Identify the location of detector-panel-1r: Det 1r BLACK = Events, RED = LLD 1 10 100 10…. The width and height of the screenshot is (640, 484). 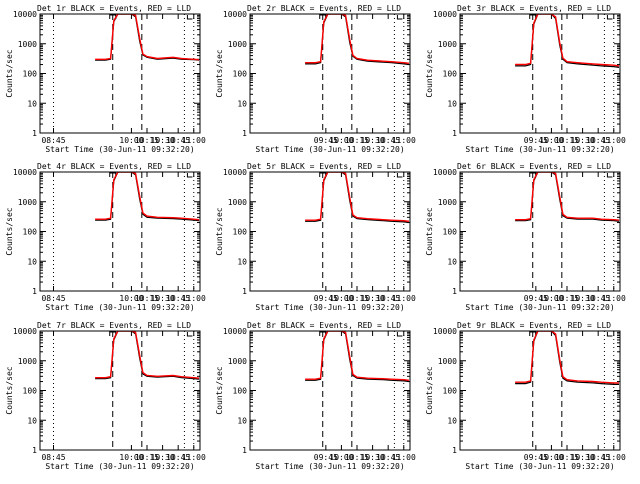
(105, 79).